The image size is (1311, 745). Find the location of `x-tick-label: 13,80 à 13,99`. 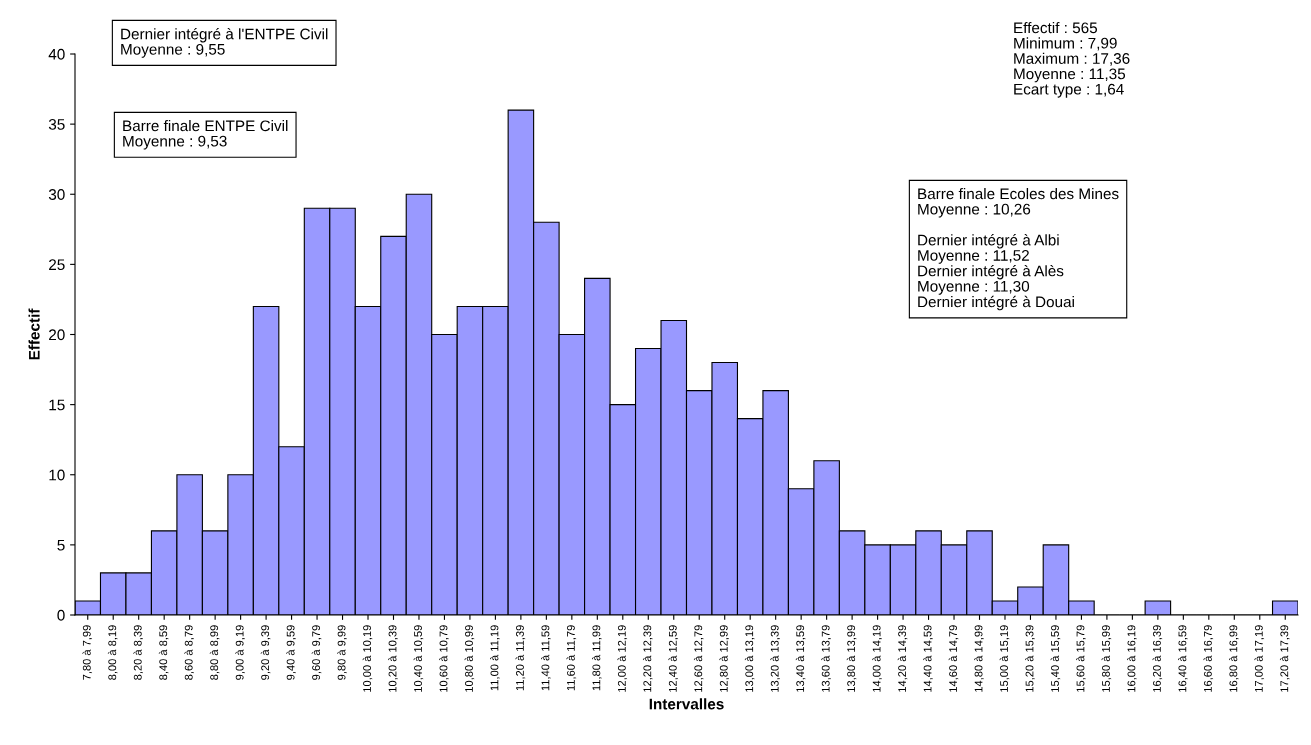

x-tick-label: 13,80 à 13,99 is located at coordinates (851, 658).